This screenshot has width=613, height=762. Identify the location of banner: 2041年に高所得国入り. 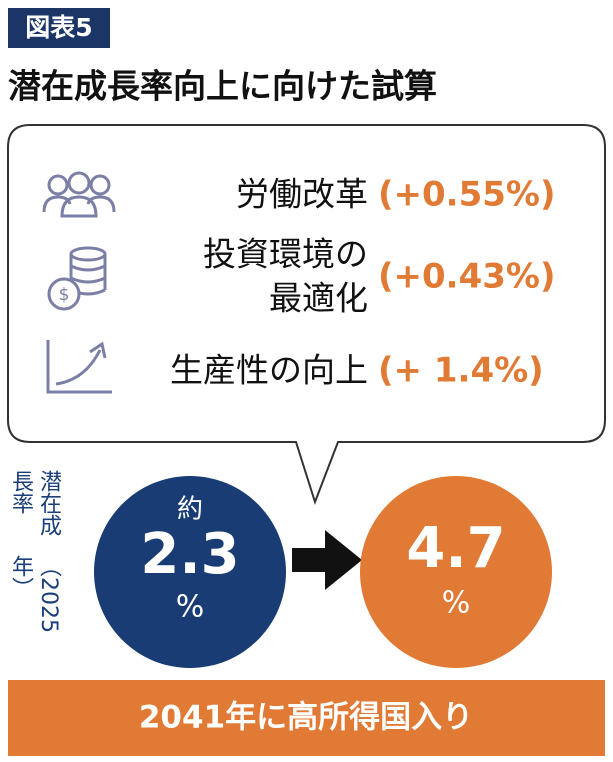
(306, 718).